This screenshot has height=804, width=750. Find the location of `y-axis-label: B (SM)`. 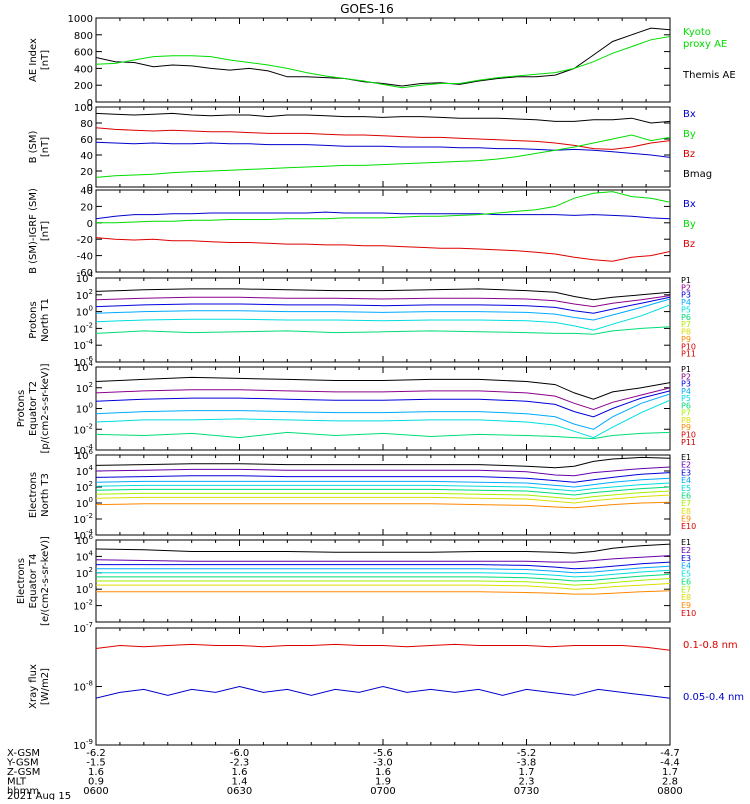

y-axis-label: B (SM) is located at coordinates (33, 146).